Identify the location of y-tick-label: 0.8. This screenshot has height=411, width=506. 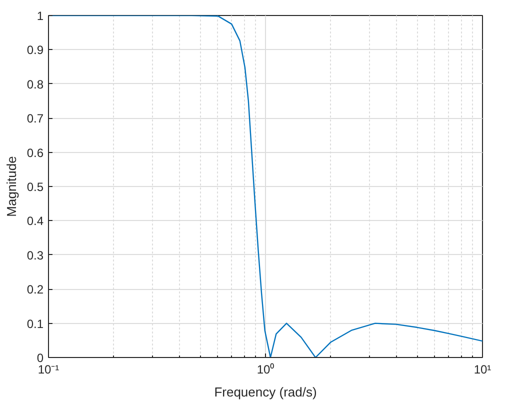
(35, 84).